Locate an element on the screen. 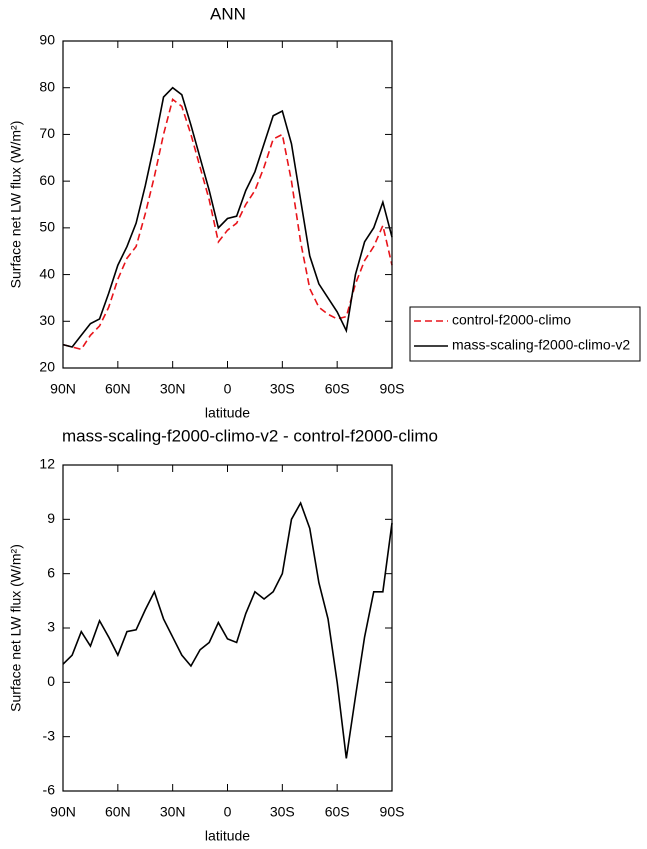 The image size is (647, 849). y-tick-label: -3 is located at coordinates (49, 735).